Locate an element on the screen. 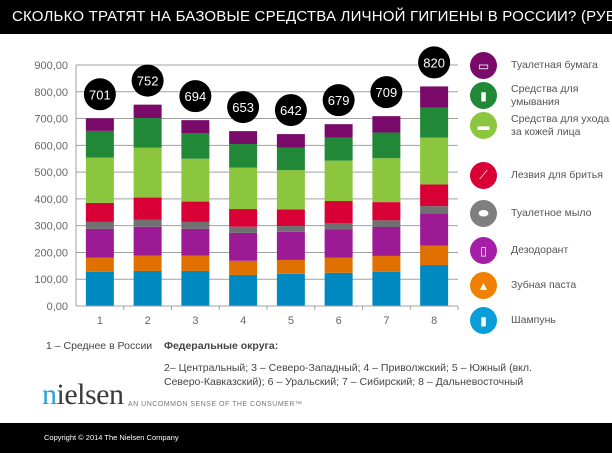  tube-icon: ▮ is located at coordinates (483, 95).